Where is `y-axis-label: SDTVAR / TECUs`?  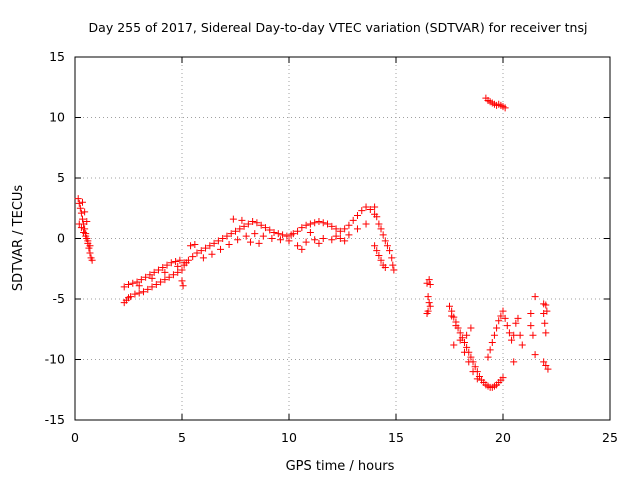
y-axis-label: SDTVAR / TECUs is located at coordinates (18, 238).